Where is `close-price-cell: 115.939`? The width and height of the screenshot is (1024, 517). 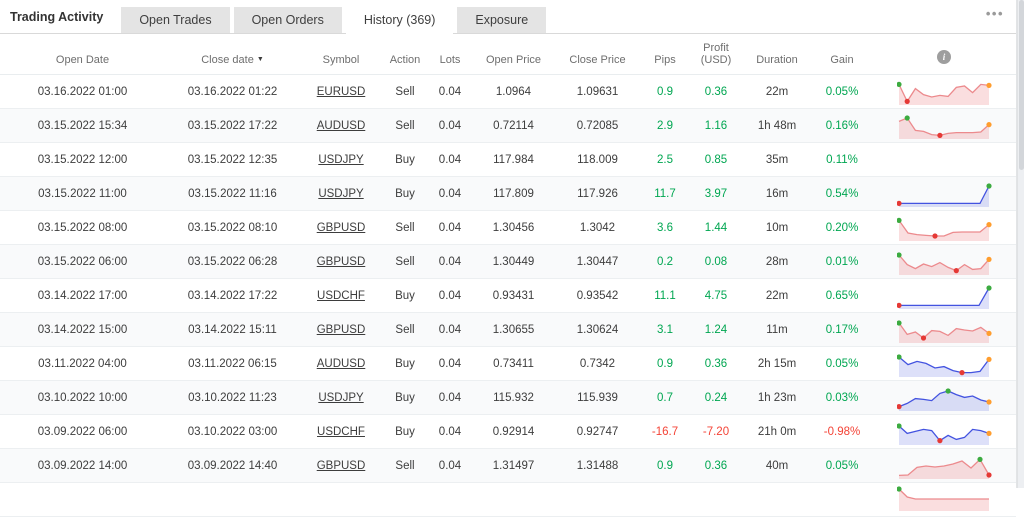 close-price-cell: 115.939 is located at coordinates (597, 397).